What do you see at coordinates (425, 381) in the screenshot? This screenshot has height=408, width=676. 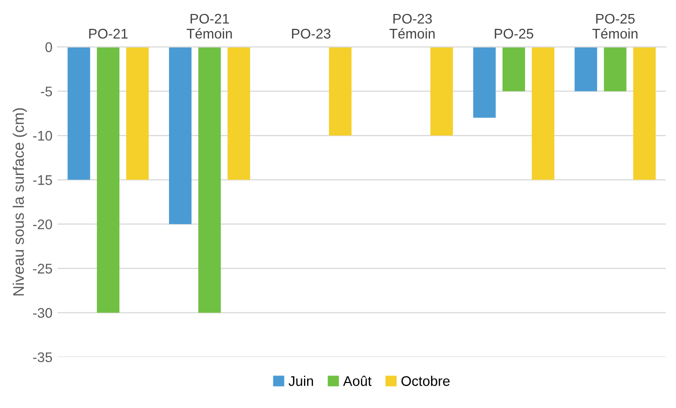 I see `legend-label: Octobre` at bounding box center [425, 381].